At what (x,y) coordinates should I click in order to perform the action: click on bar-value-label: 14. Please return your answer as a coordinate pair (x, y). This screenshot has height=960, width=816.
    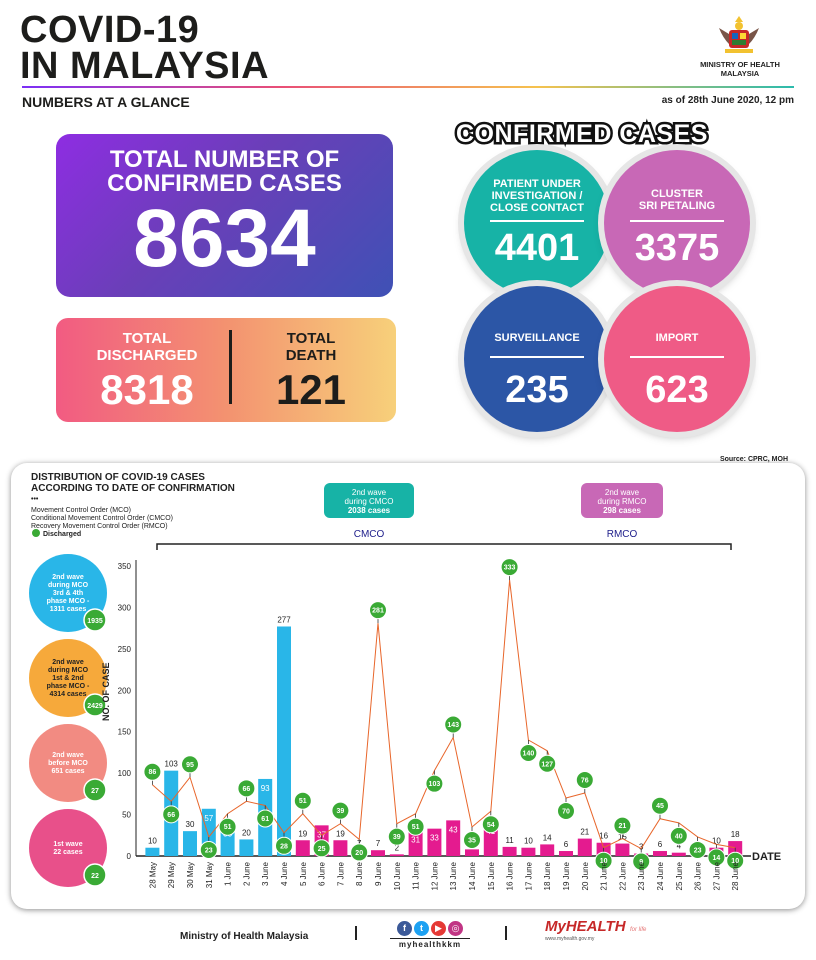
    Looking at the image, I should click on (547, 837).